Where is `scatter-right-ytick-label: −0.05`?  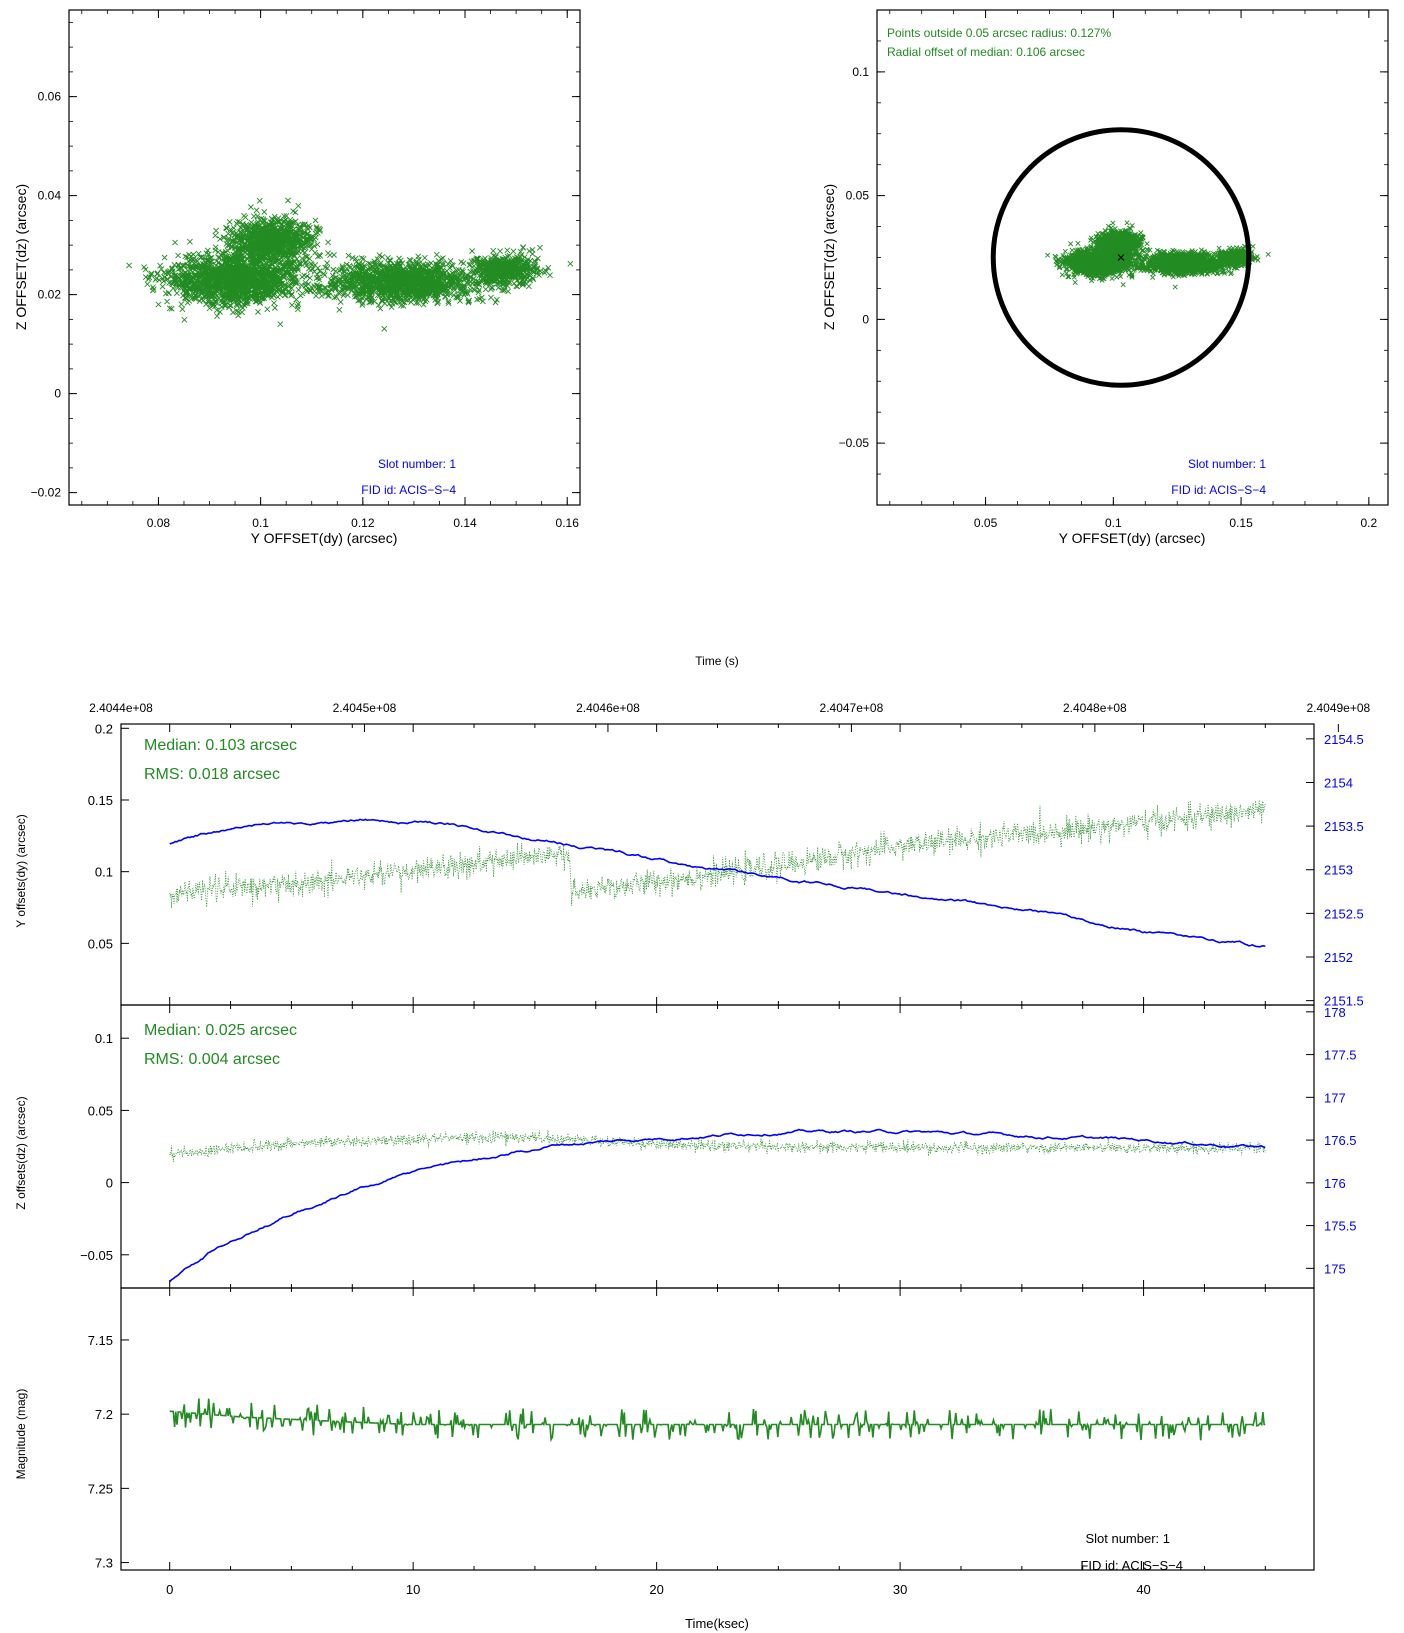
scatter-right-ytick-label: −0.05 is located at coordinates (854, 443).